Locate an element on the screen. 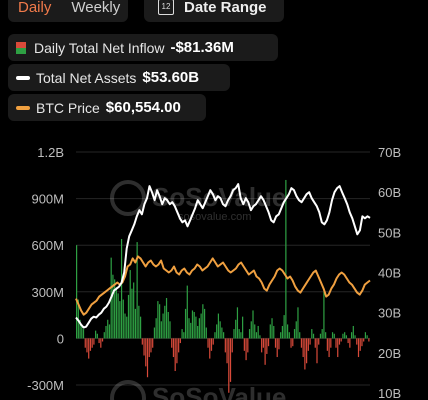  legend-btc-price: BTC Price $60,554.00 is located at coordinates (107, 107).